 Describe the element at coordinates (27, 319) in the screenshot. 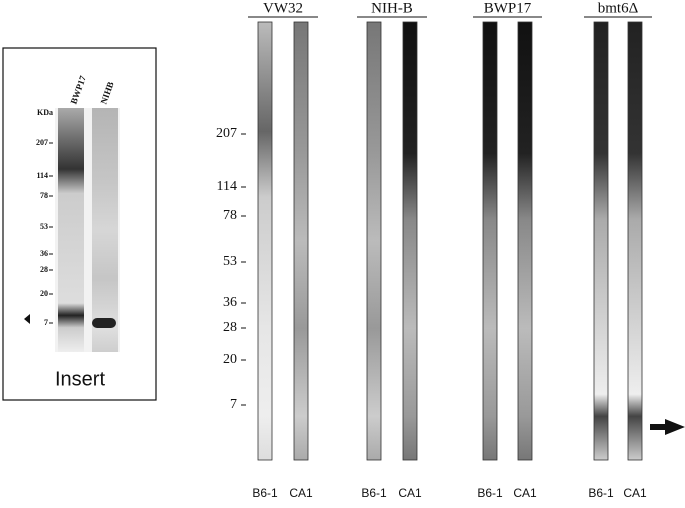

I see `insert-arrow` at that location.